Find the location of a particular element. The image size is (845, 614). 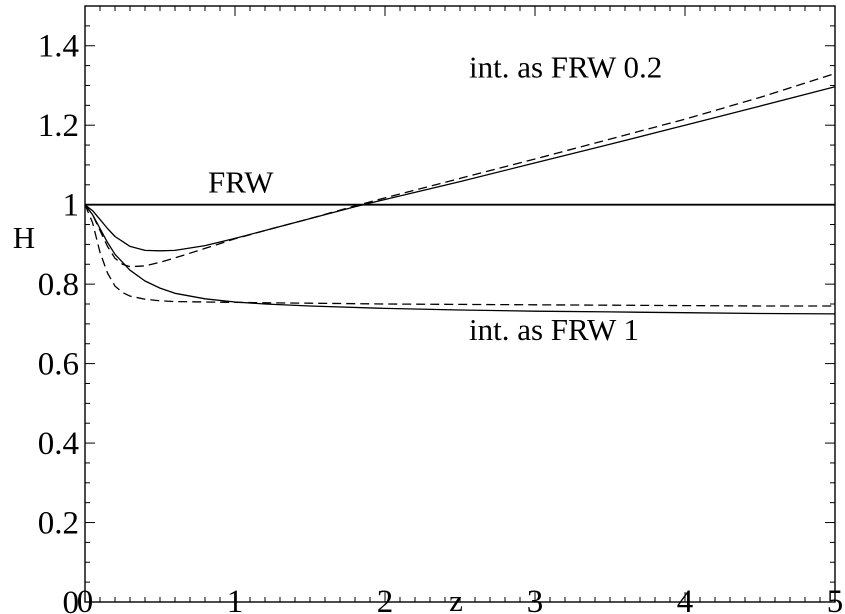

y-tick-label: 1.4 is located at coordinates (58, 47).